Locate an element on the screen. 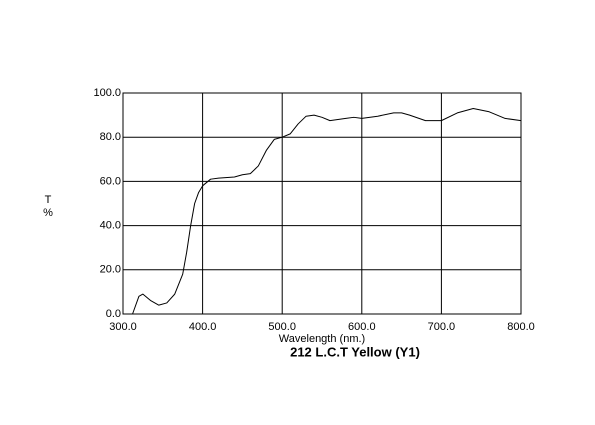  x-tick-label: 500.0 is located at coordinates (282, 327).